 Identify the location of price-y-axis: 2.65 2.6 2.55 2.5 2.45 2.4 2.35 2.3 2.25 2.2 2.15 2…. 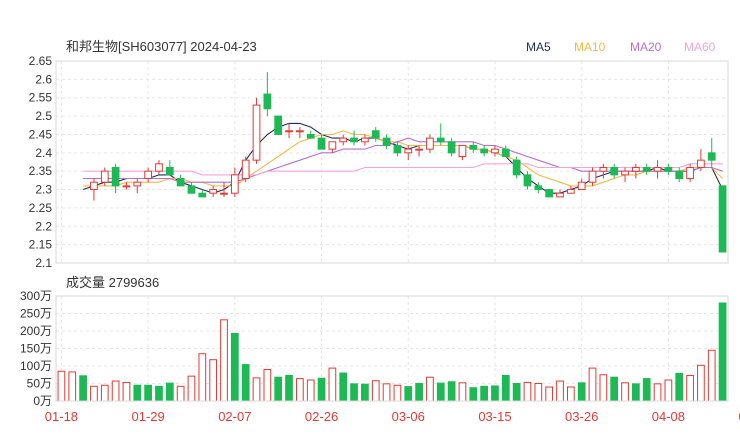
(41, 162).